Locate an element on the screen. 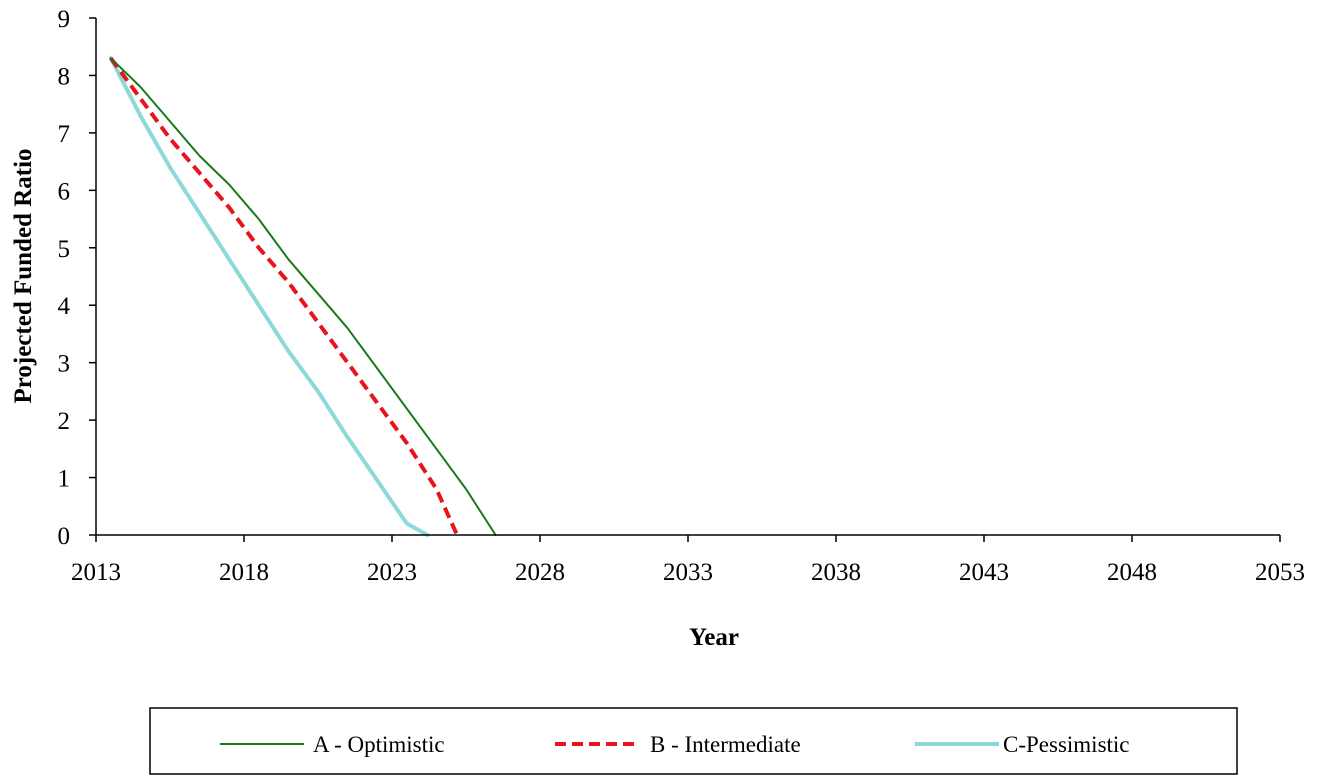 This screenshot has height=777, width=1341. legend-label: C-Pessimistic is located at coordinates (1066, 744).